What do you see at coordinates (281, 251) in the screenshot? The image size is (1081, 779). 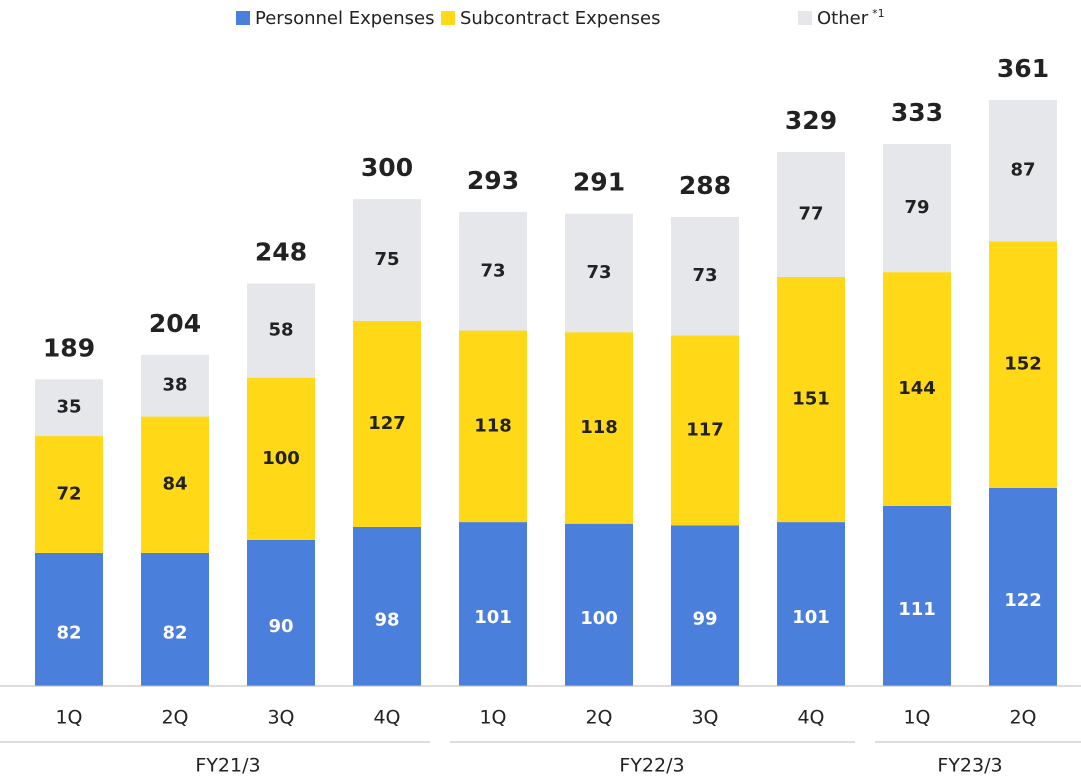 I see `total-label: 248` at bounding box center [281, 251].